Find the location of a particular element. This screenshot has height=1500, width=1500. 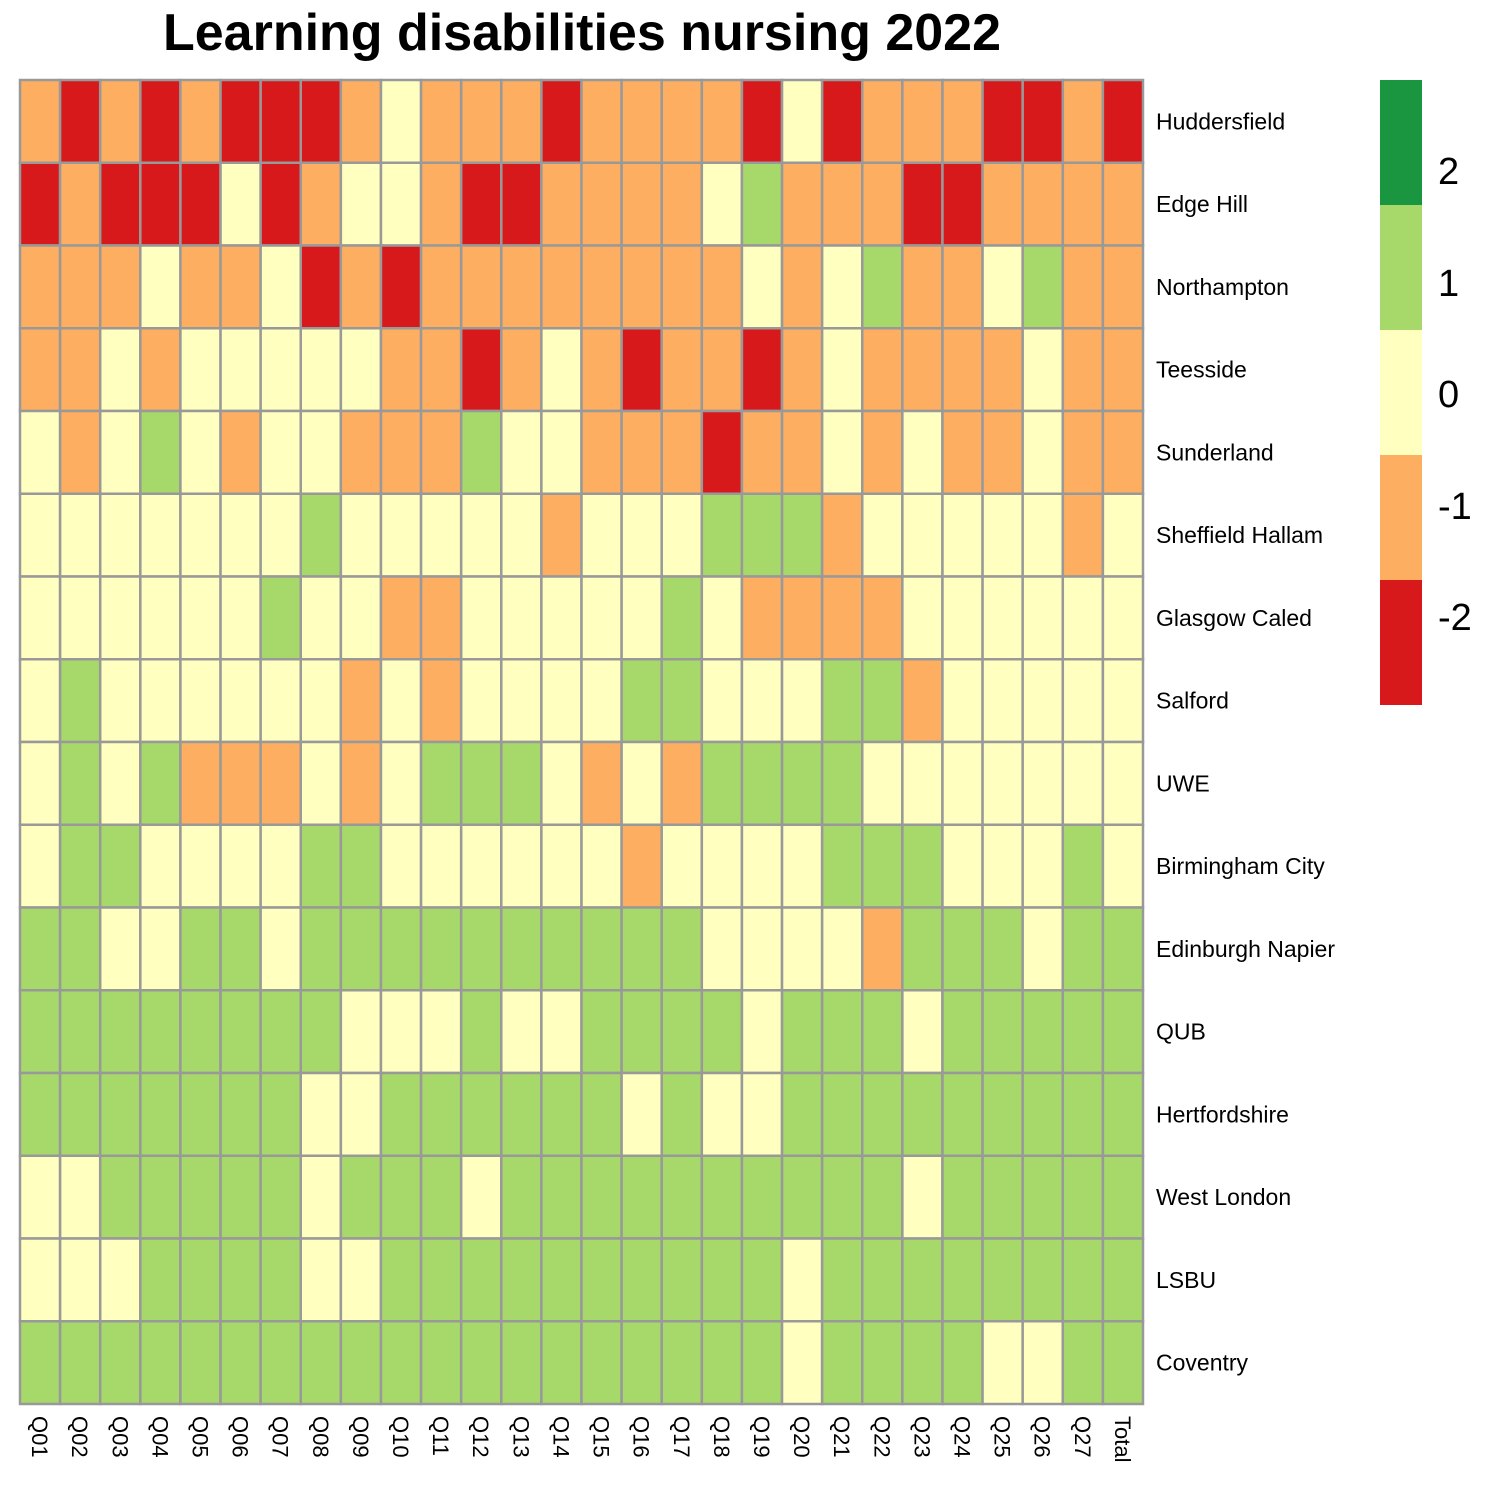

row-label: West London is located at coordinates (1223, 1197).